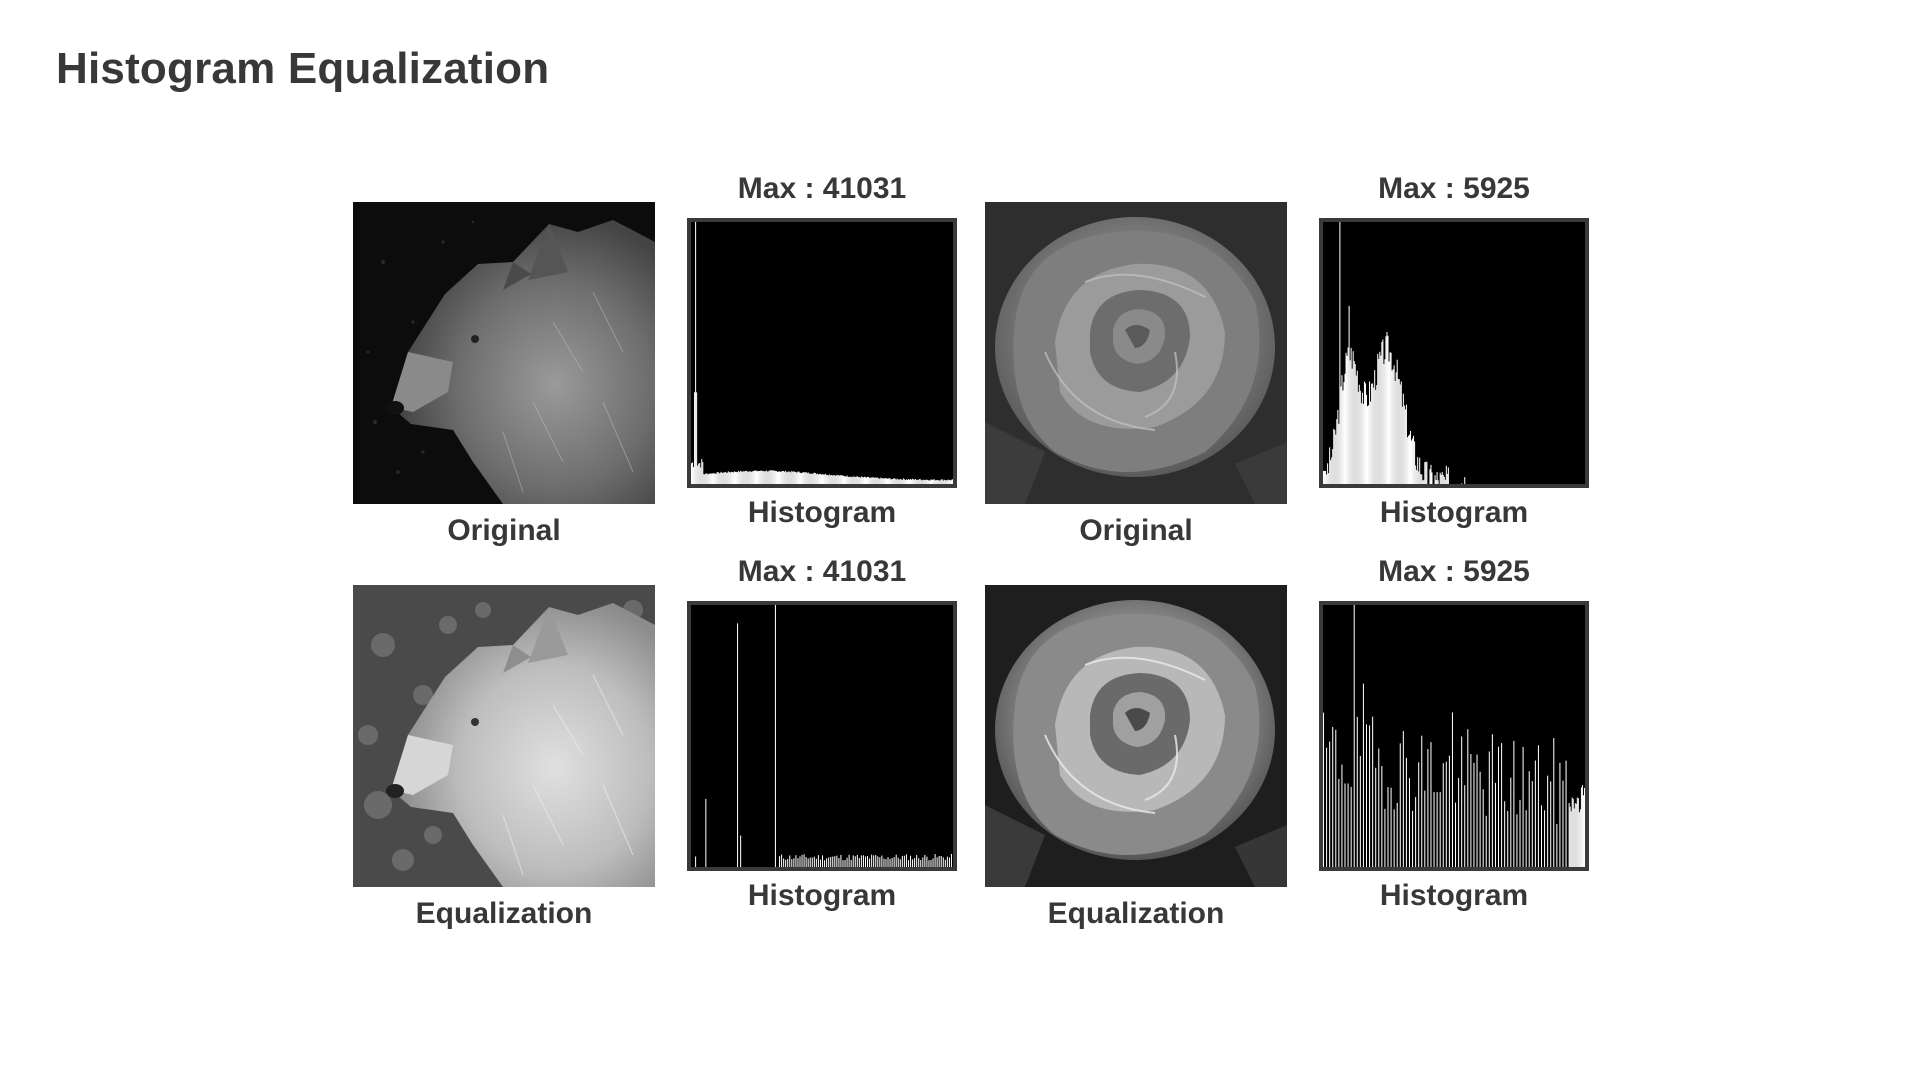 The width and height of the screenshot is (1920, 1080). Describe the element at coordinates (1136, 736) in the screenshot. I see `rose-equalized-image` at that location.